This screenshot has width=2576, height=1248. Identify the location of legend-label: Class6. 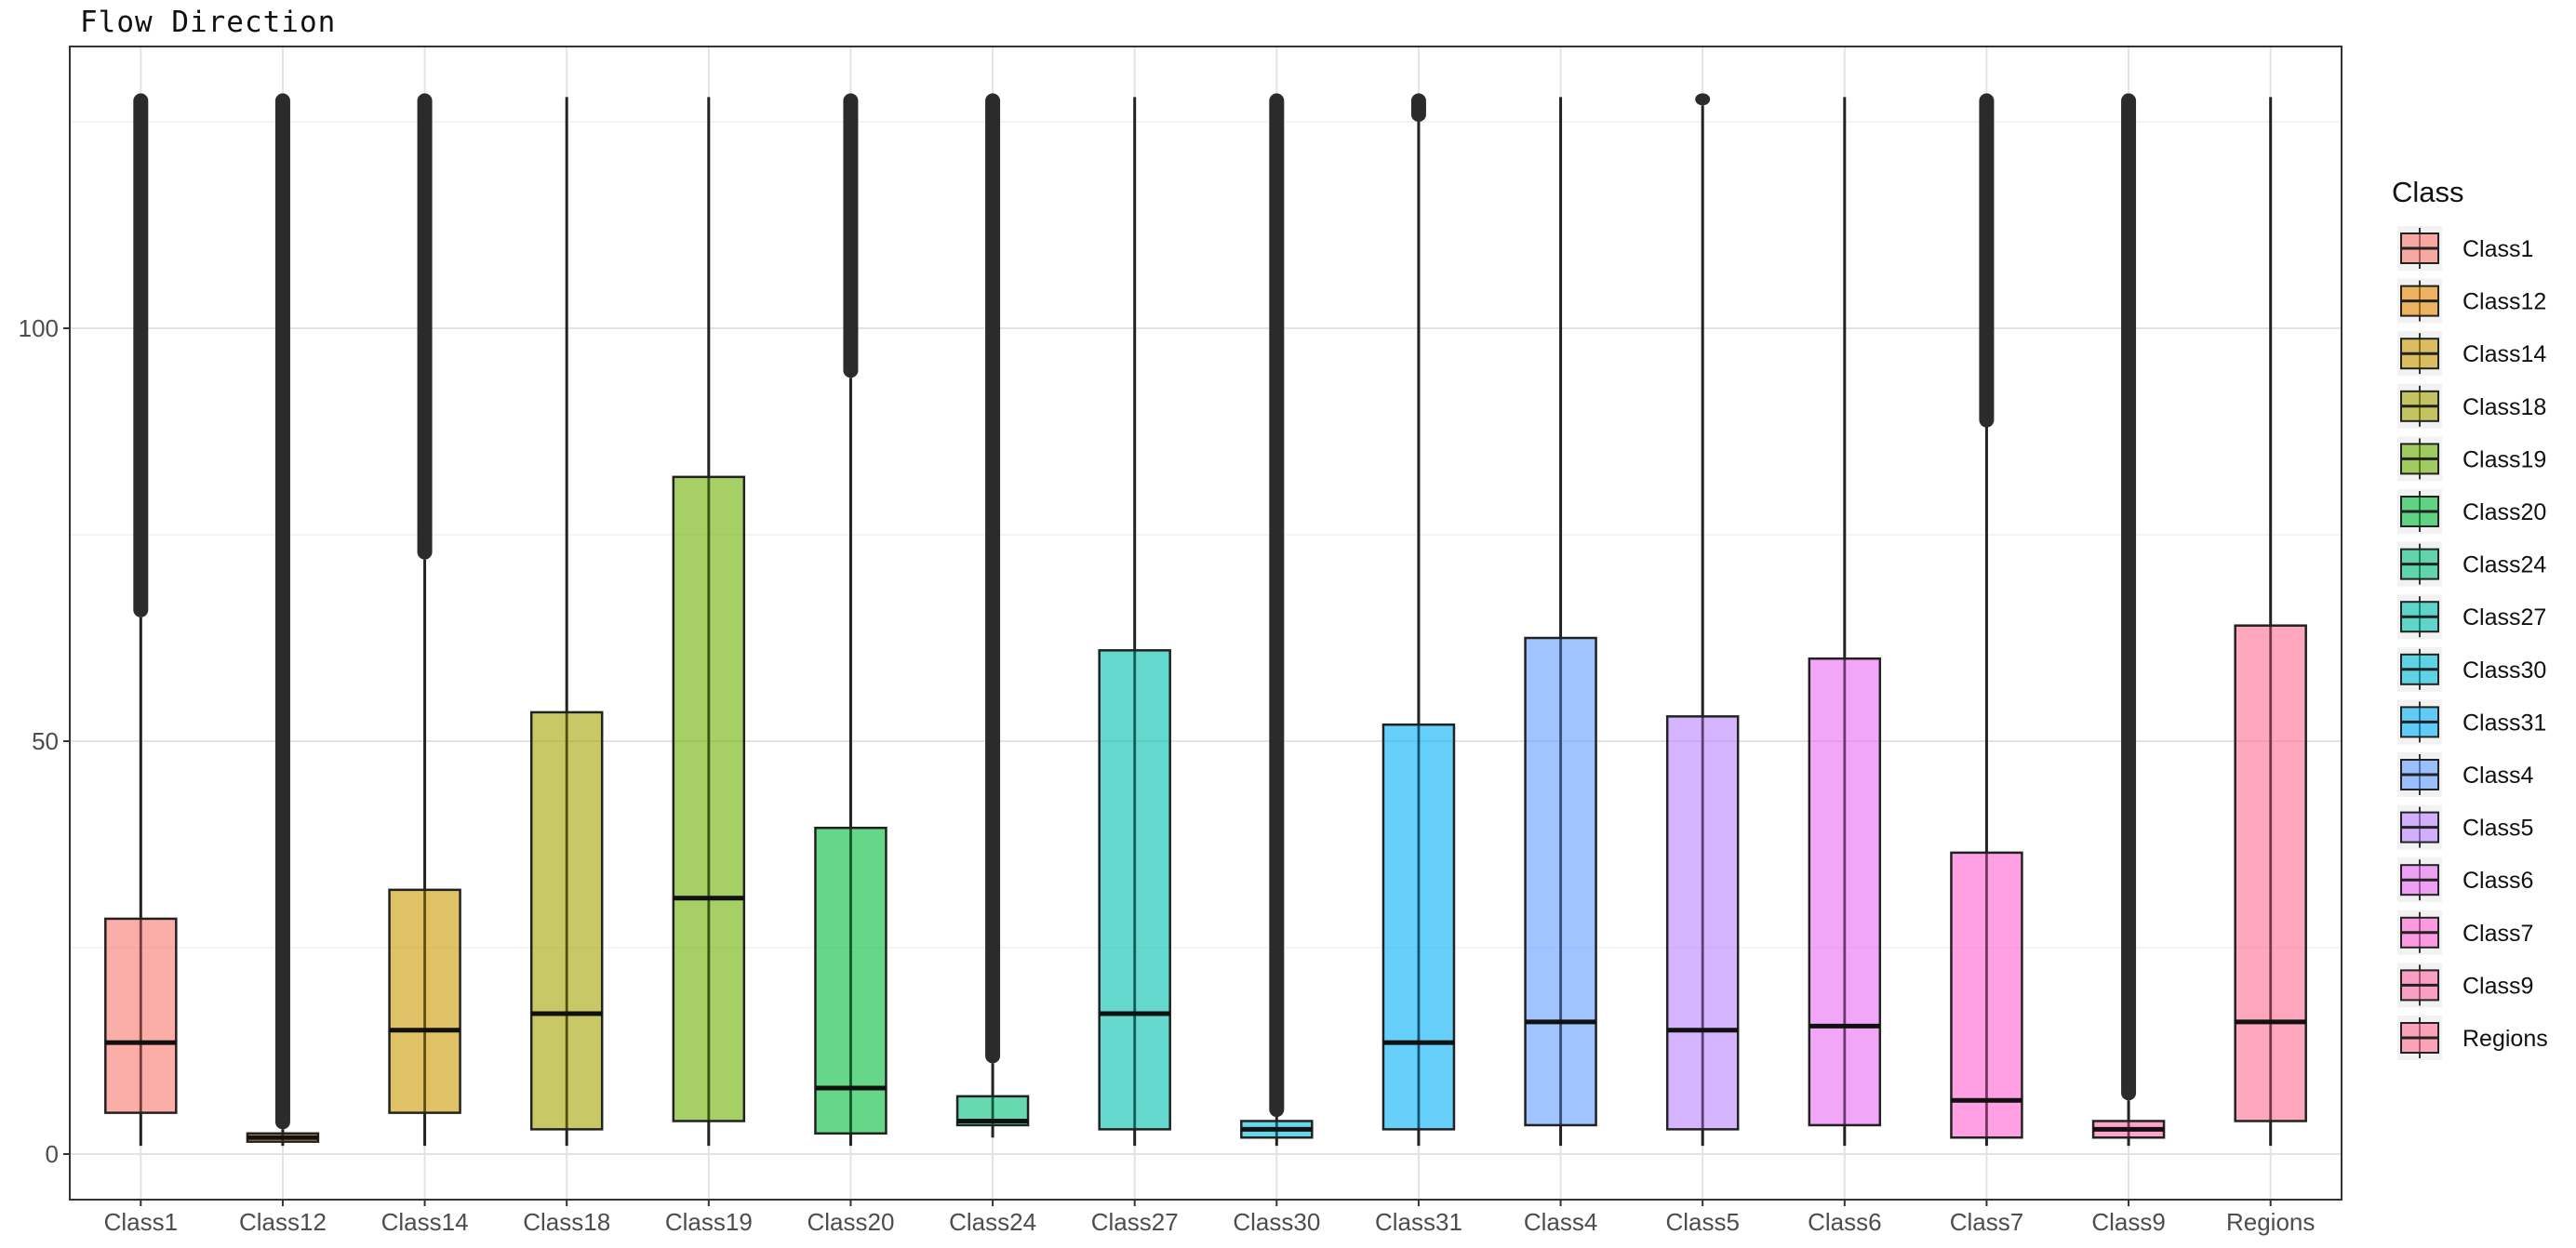
(2498, 881).